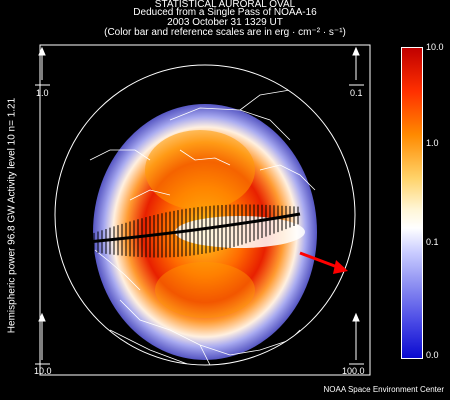 This screenshot has height=400, width=450. I want to click on map-datetime: 2003 October 31 1329 UT, so click(225, 22).